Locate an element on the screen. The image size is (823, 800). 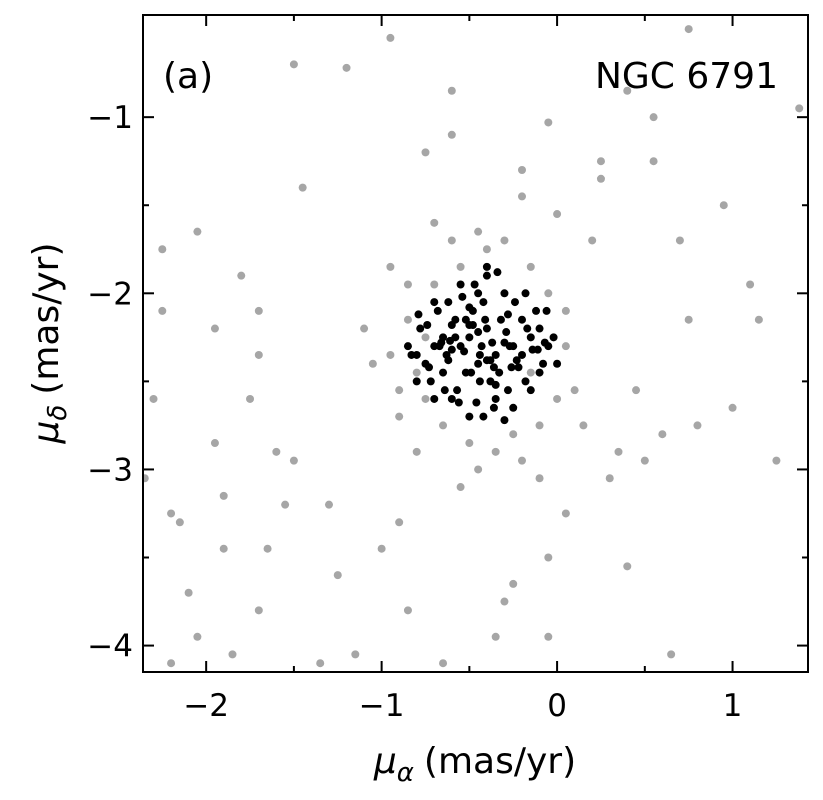
x-tick-label: 0 is located at coordinates (557, 706).